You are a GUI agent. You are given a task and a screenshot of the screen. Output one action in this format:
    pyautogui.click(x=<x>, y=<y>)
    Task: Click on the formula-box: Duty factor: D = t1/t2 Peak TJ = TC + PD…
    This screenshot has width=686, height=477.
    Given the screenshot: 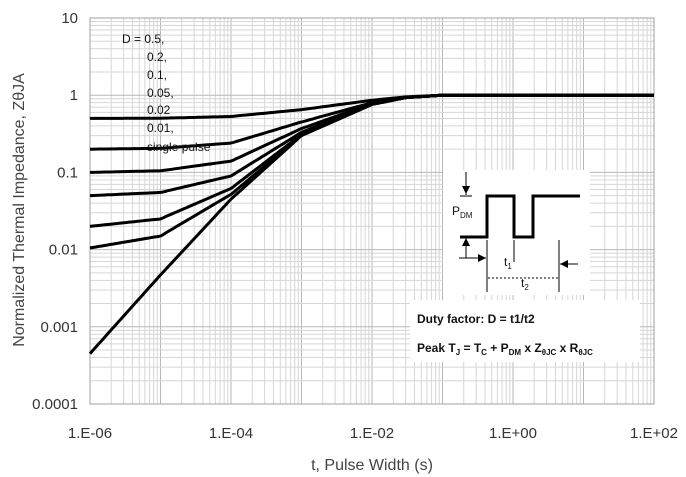 What is the action you would take?
    pyautogui.click(x=525, y=331)
    